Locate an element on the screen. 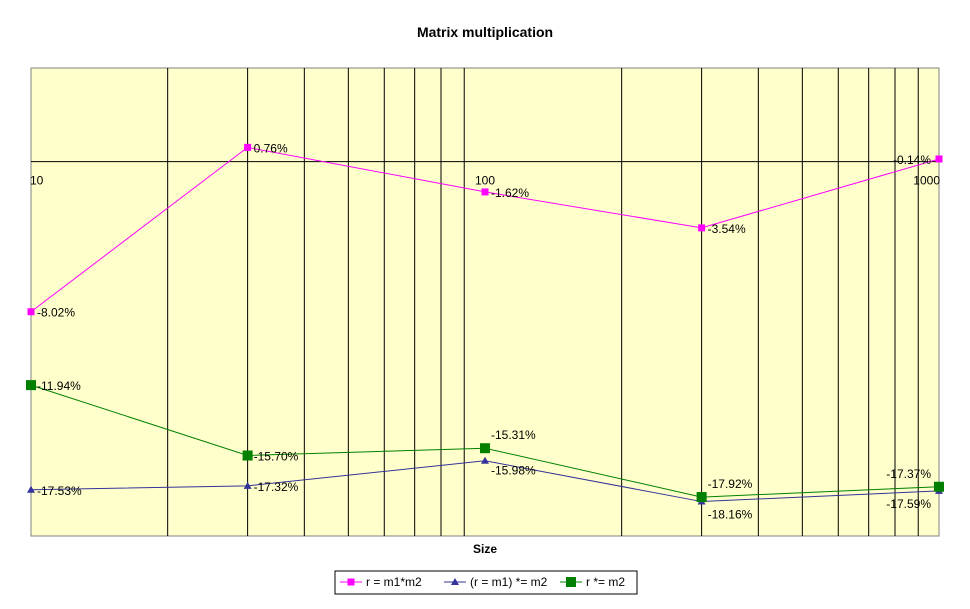 The image size is (970, 609). legend-item: (r = m1) *= m2 is located at coordinates (496, 582).